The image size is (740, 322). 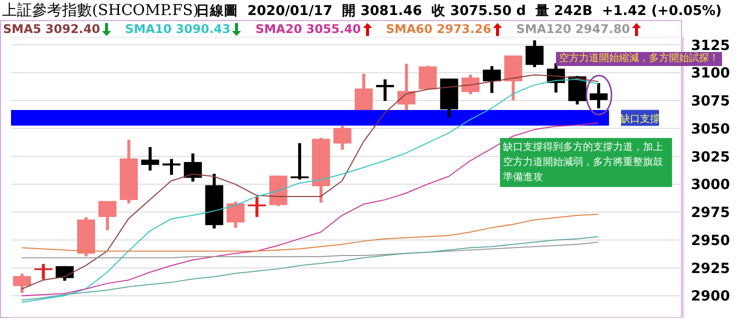 What do you see at coordinates (710, 157) in the screenshot?
I see `y-tick-label: 3025` at bounding box center [710, 157].